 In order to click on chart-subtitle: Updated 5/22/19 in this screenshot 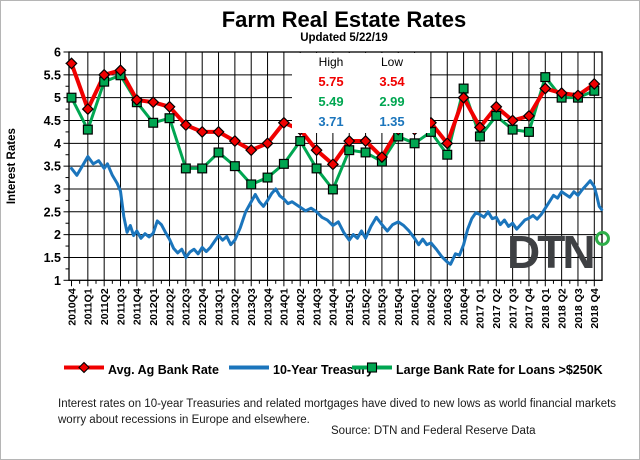, I will do `click(344, 38)`.